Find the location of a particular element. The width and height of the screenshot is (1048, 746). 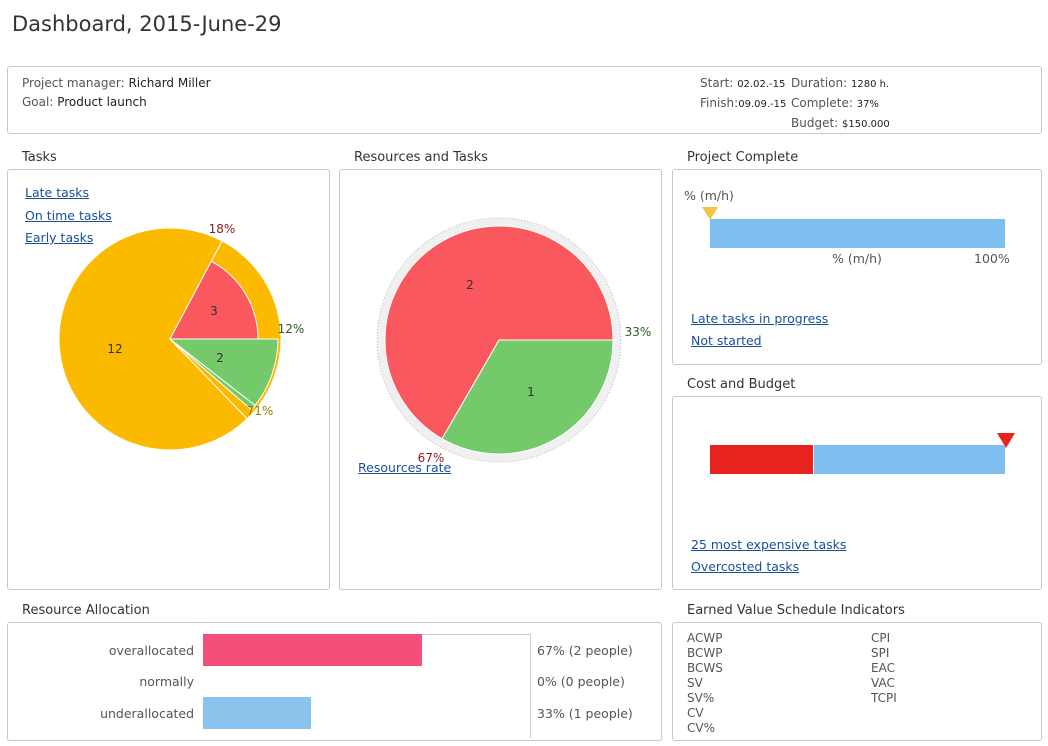

ev-spi: SPI is located at coordinates (880, 653).